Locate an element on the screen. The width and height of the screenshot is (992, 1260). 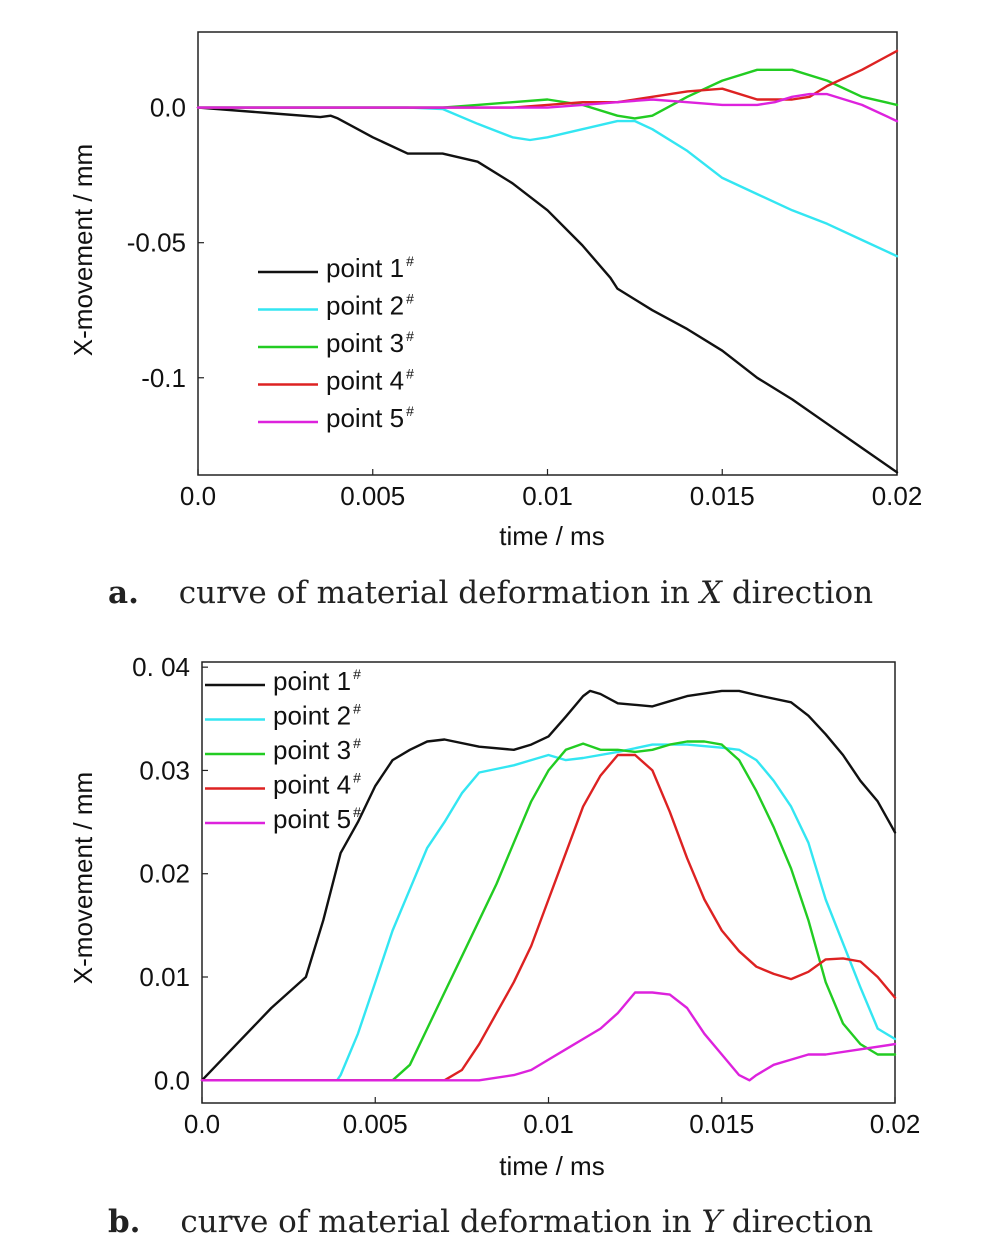
chart-b-ytick-label: 0.02 is located at coordinates (164, 874).